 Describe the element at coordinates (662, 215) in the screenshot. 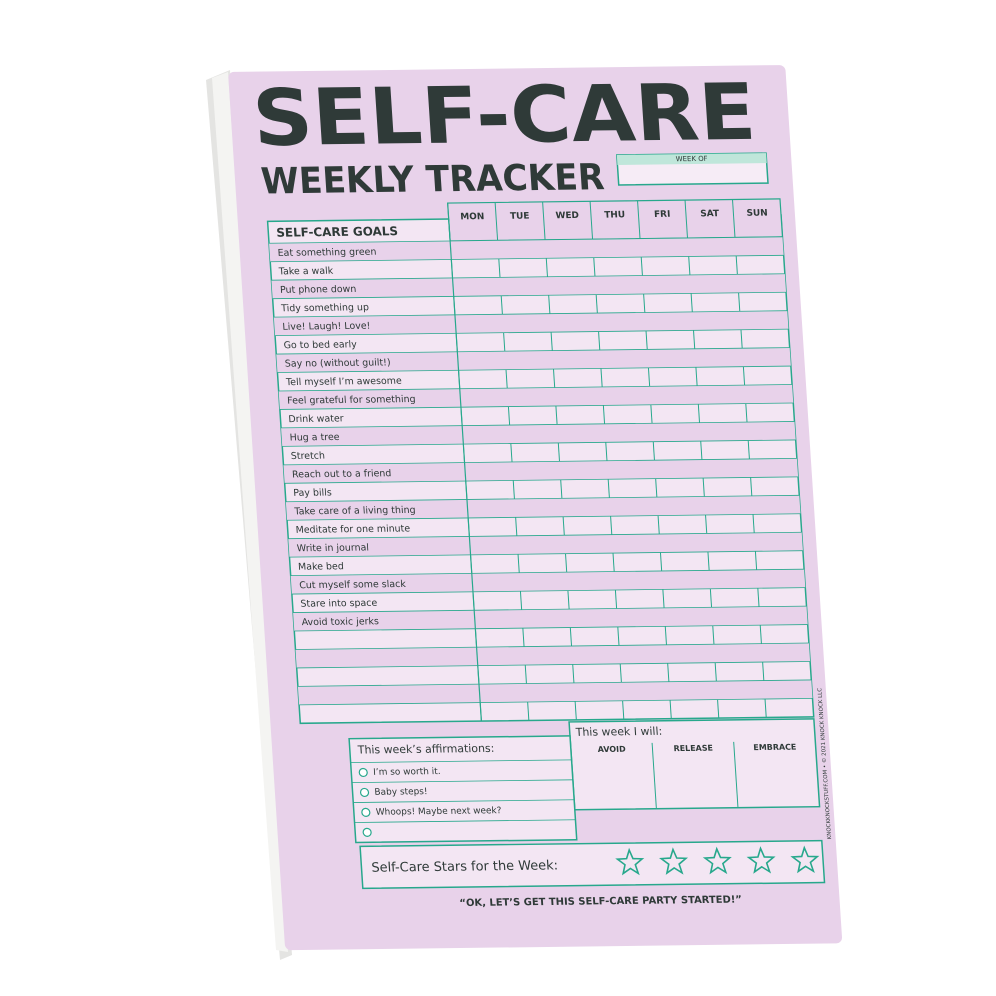

I see `day-label: FRI` at that location.